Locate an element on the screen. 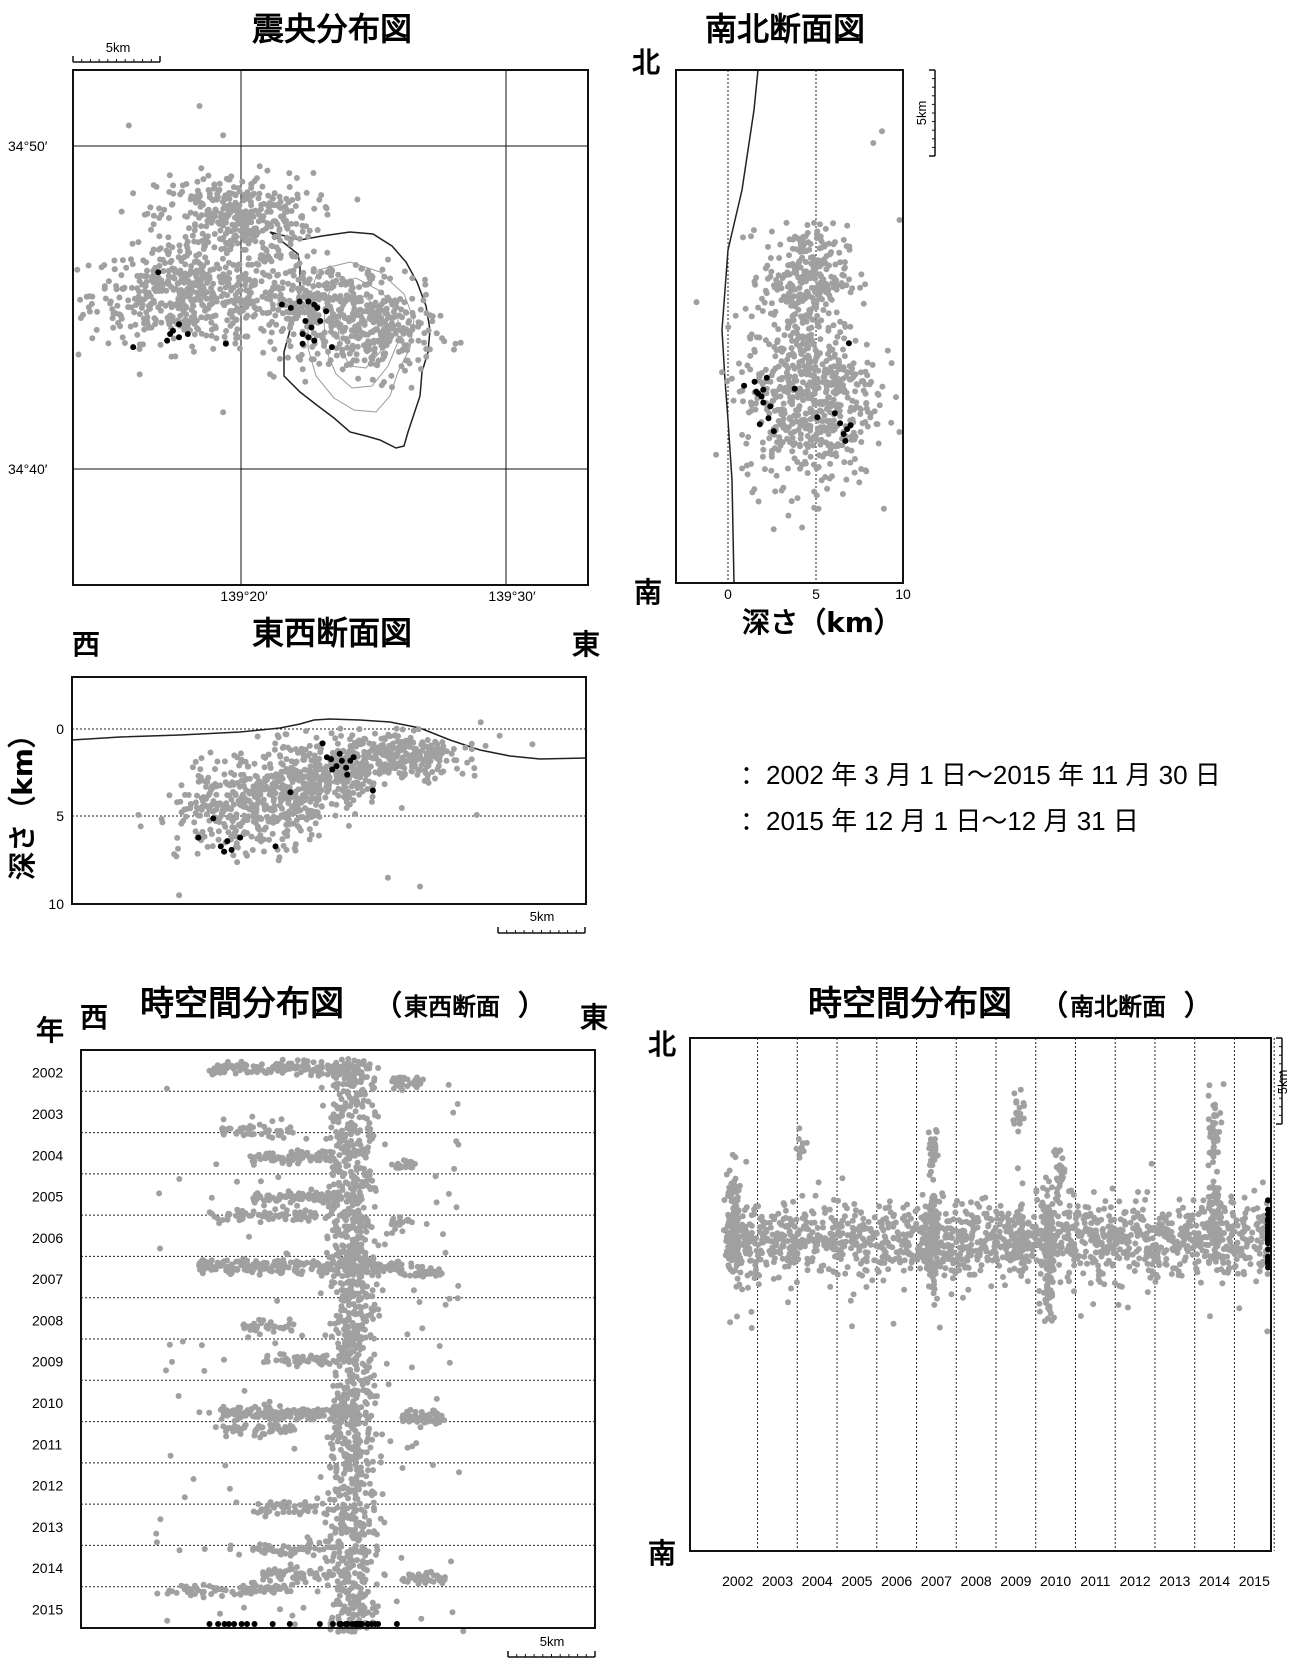  ew-section-west-label: 西 is located at coordinates (86, 644).